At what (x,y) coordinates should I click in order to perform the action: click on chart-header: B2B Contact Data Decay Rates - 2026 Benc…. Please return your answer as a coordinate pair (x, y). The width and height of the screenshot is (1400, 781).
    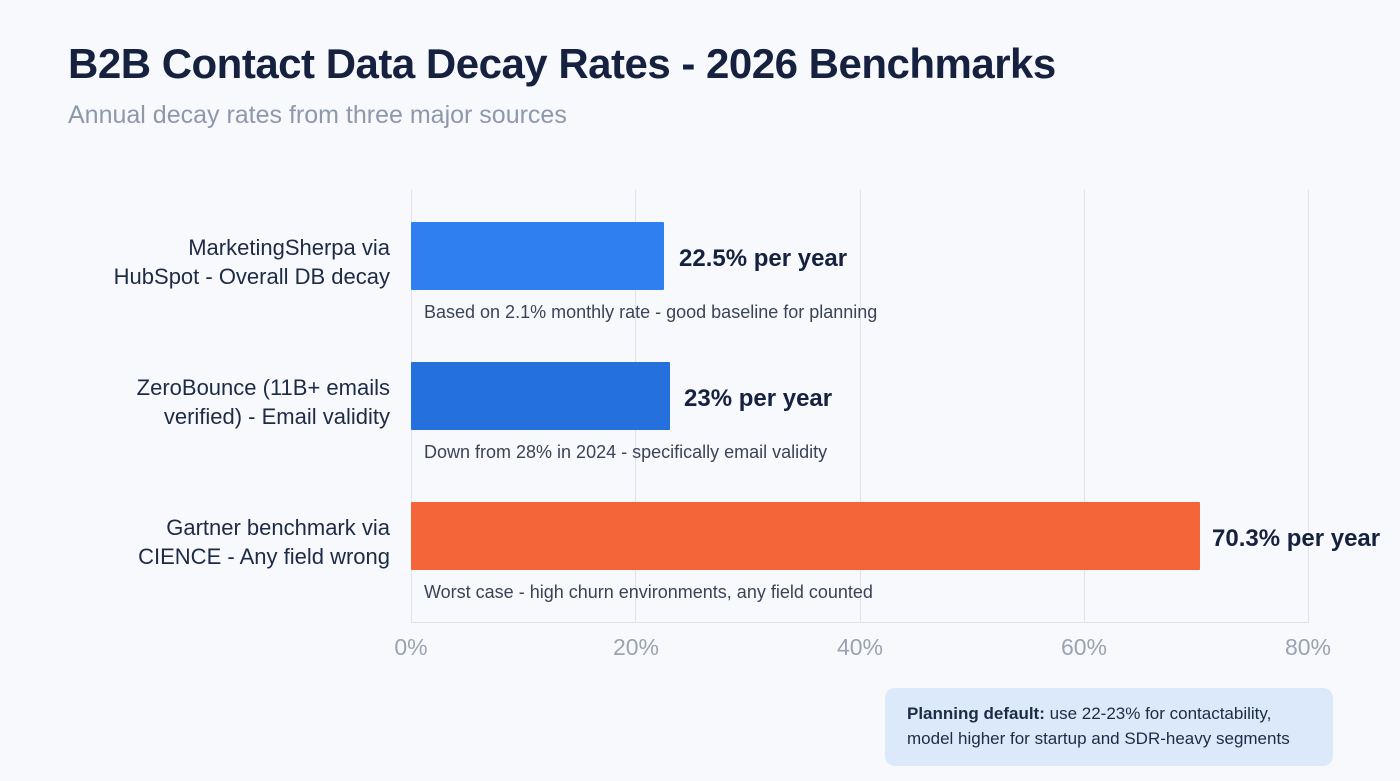
    Looking at the image, I should click on (698, 85).